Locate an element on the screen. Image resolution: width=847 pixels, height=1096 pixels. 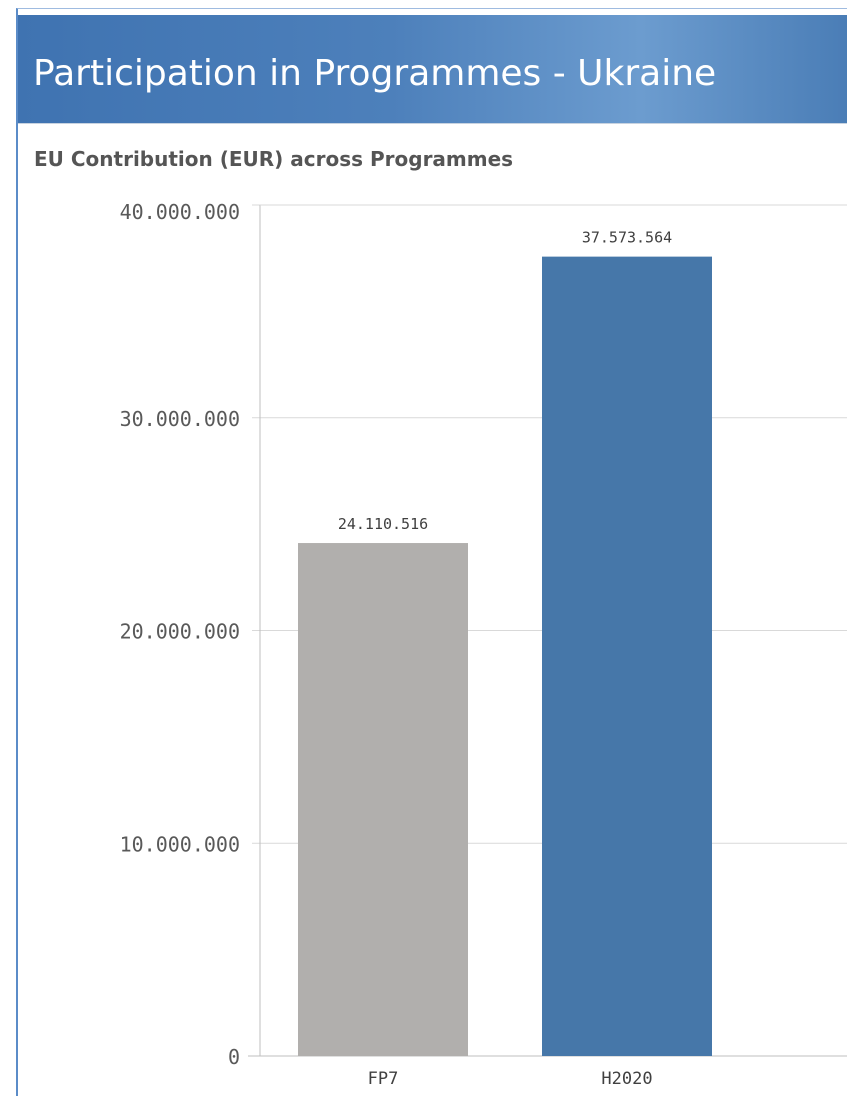
y-tick-label: 10.000.000 is located at coordinates (180, 844).